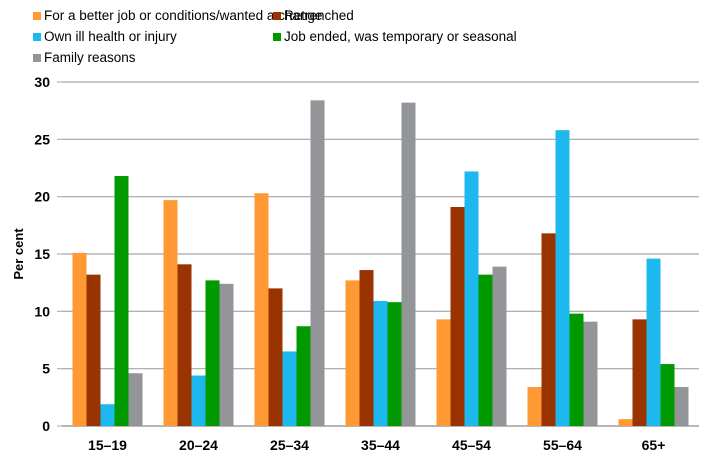 Image resolution: width=720 pixels, height=469 pixels. What do you see at coordinates (42, 139) in the screenshot?
I see `y-tick-label: 25` at bounding box center [42, 139].